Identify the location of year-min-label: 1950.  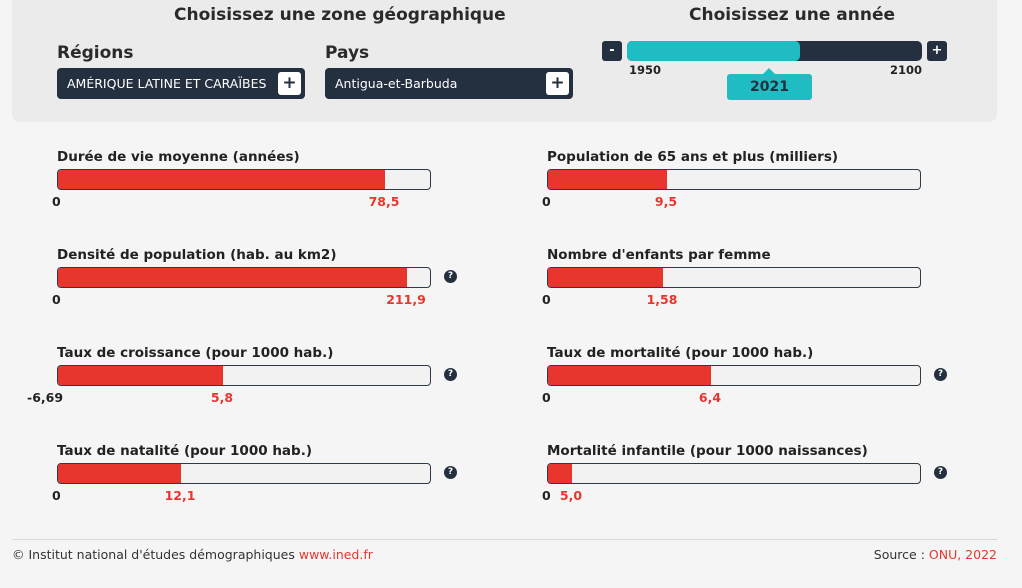
(645, 70).